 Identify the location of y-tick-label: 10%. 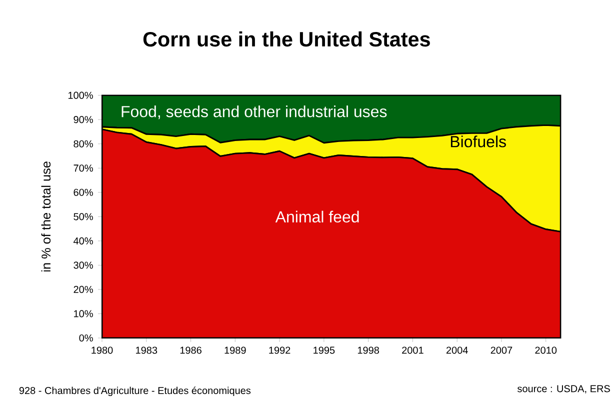
(83, 314).